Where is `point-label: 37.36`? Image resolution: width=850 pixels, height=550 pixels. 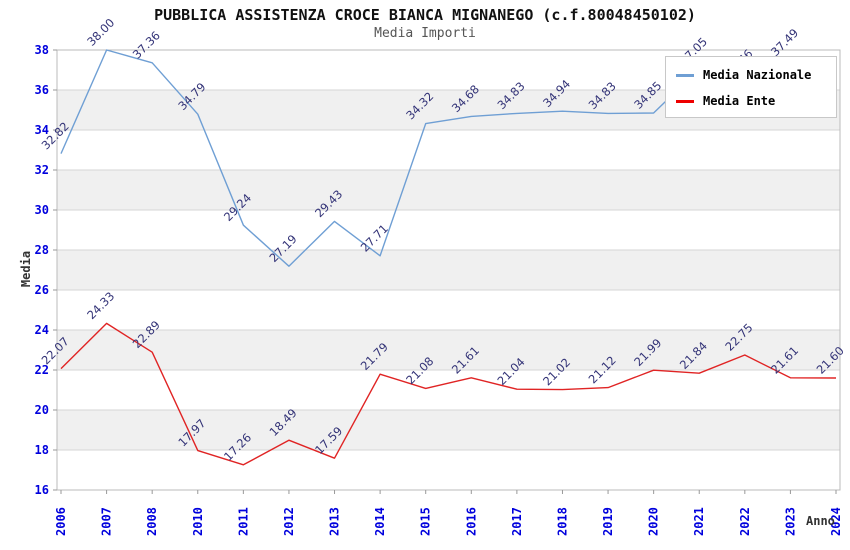 point-label: 37.36 is located at coordinates (146, 44).